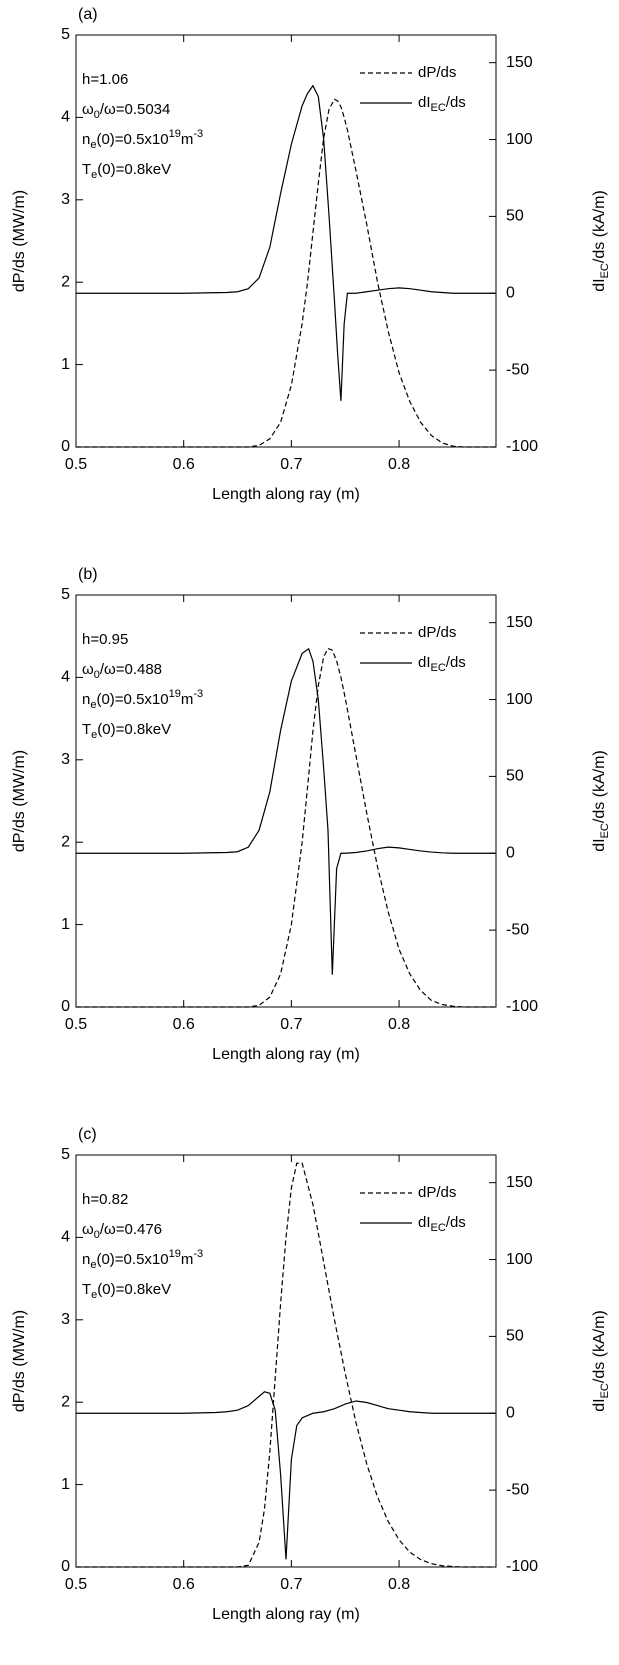  I want to click on annotation: h=0.82, so click(105, 1199).